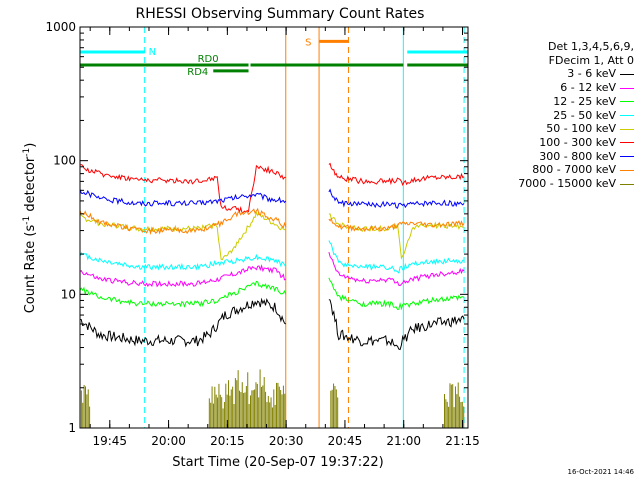 The width and height of the screenshot is (640, 480). Describe the element at coordinates (280, 14) in the screenshot. I see `chart-title: RHESSI Observing Summary Count Rates` at that location.